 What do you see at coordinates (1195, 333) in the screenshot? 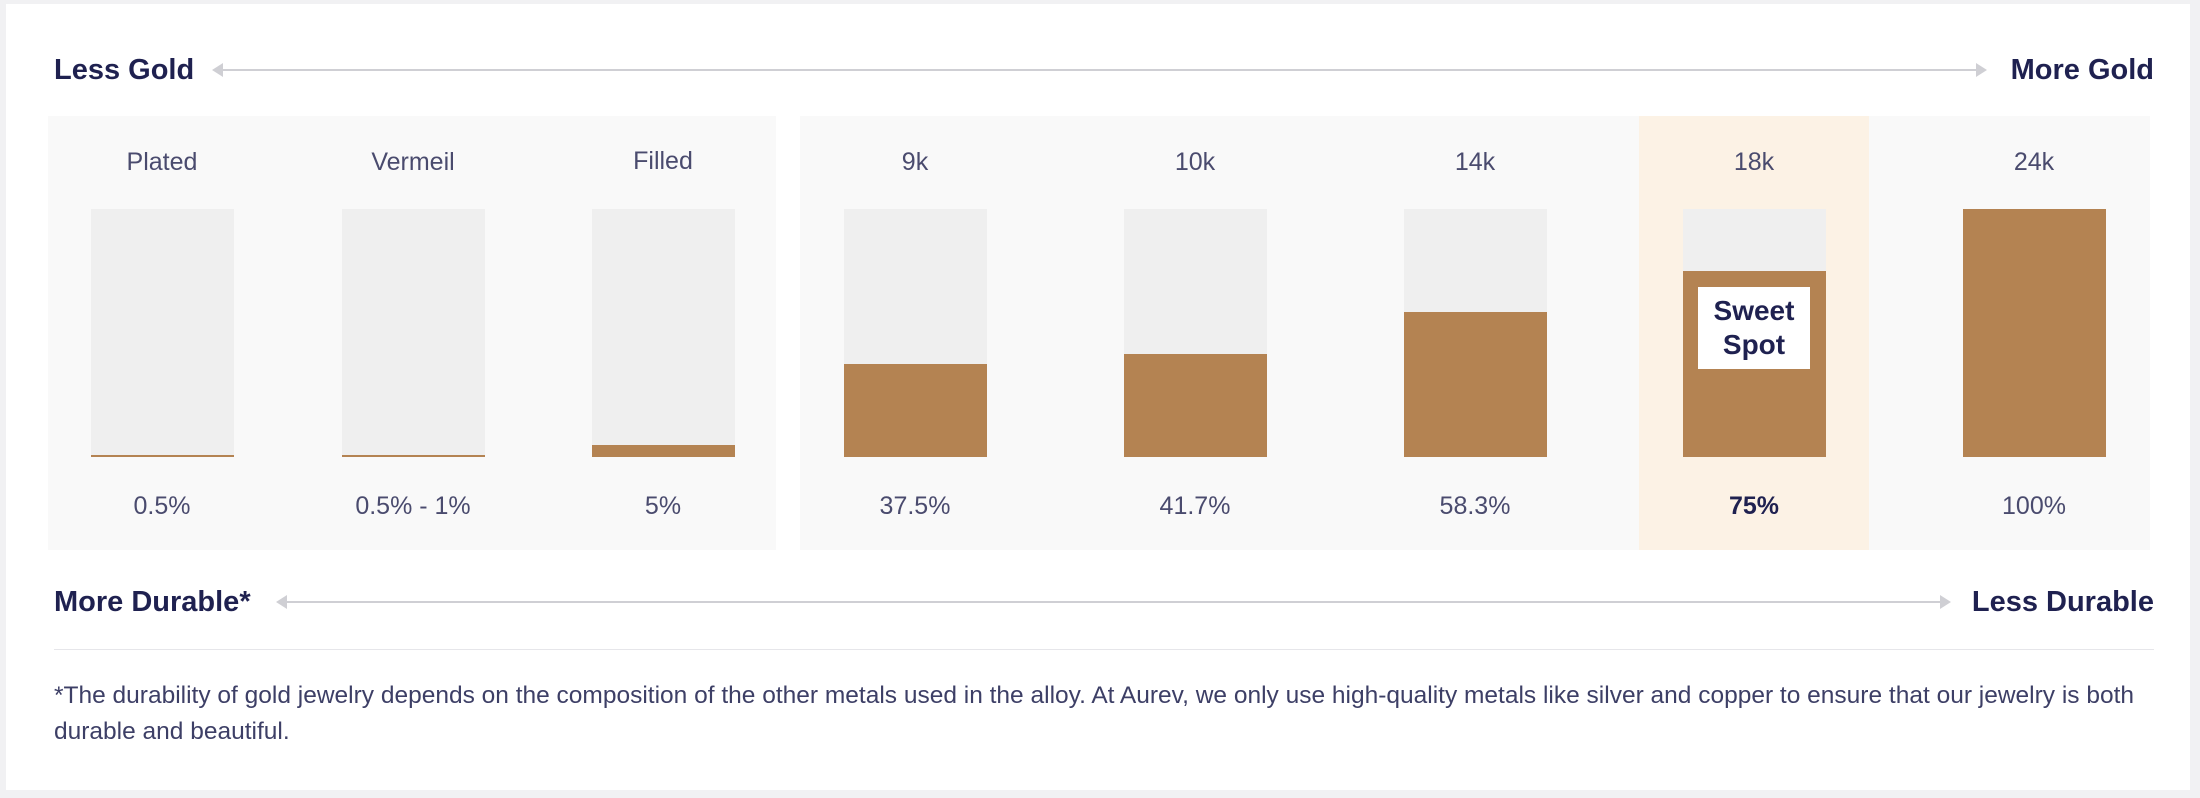
I see `bar-track-10k` at bounding box center [1195, 333].